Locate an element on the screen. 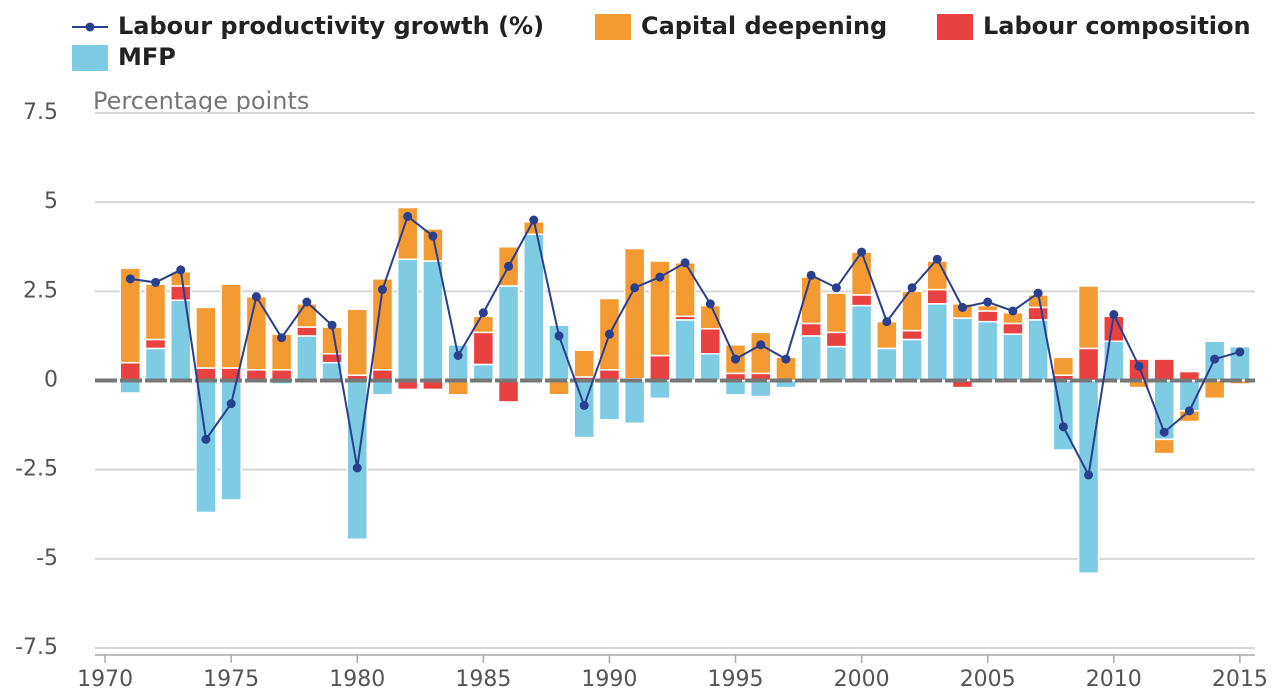  y-tick-label: -5 is located at coordinates (47, 558).